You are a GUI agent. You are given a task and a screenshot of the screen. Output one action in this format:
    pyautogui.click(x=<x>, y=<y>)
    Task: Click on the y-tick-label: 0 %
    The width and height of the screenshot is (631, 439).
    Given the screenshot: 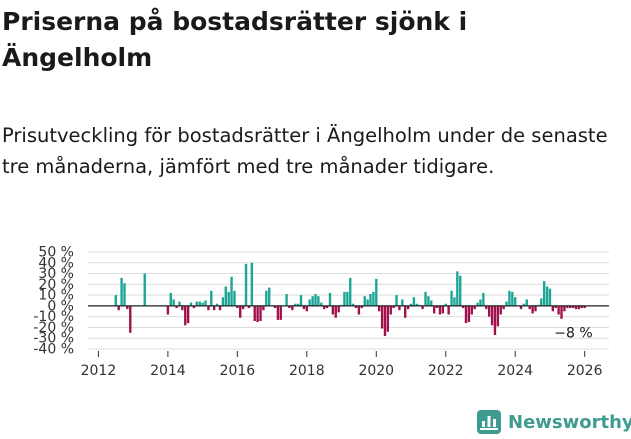 What is the action you would take?
    pyautogui.click(x=60, y=306)
    